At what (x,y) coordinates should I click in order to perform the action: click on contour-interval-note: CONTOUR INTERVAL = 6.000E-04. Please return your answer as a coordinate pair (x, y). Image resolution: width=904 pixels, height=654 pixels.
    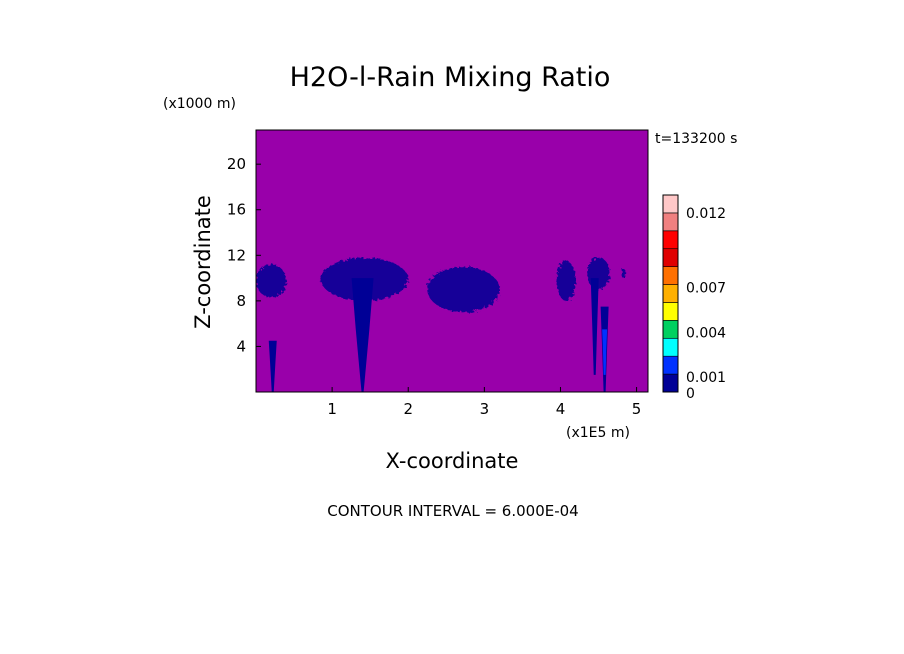
    Looking at the image, I should click on (452, 511).